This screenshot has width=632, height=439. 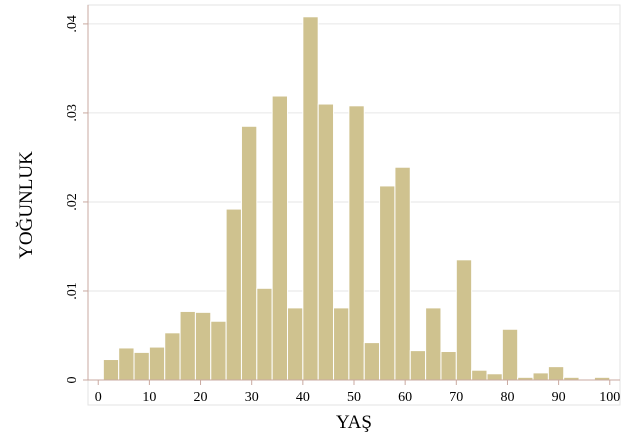 I want to click on x-tick-label: 60, so click(x=405, y=397).